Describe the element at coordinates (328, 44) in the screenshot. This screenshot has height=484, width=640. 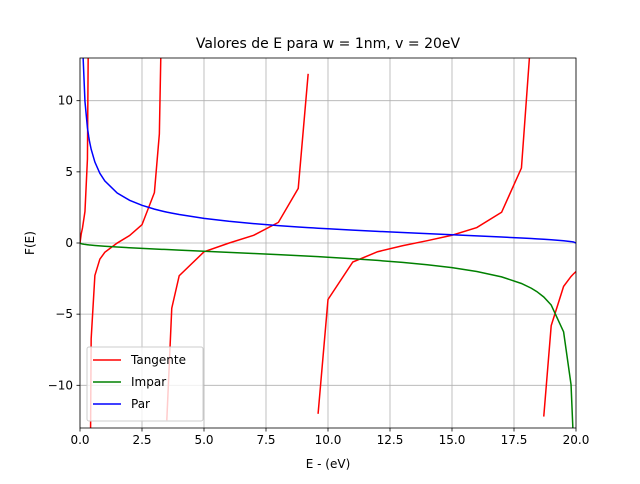
I see `chart-title: Valores de E para w = 1nm, v = 20eV` at that location.